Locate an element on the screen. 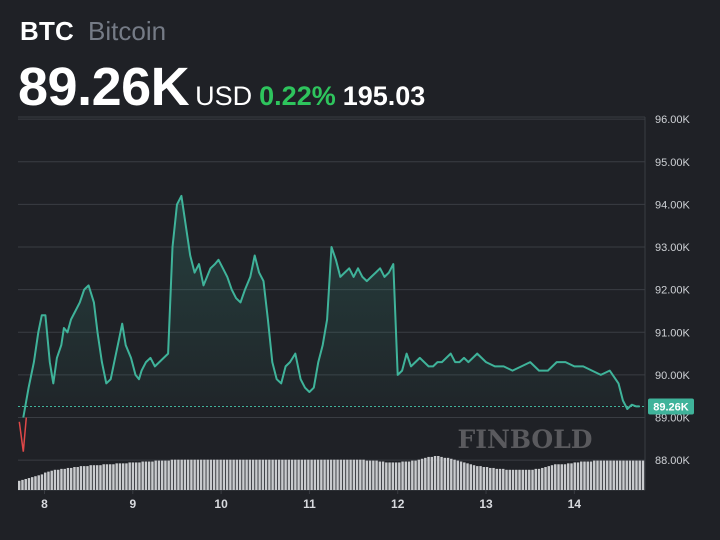  price-header: 89.26K USD 0.22% 195.03 is located at coordinates (221, 87).